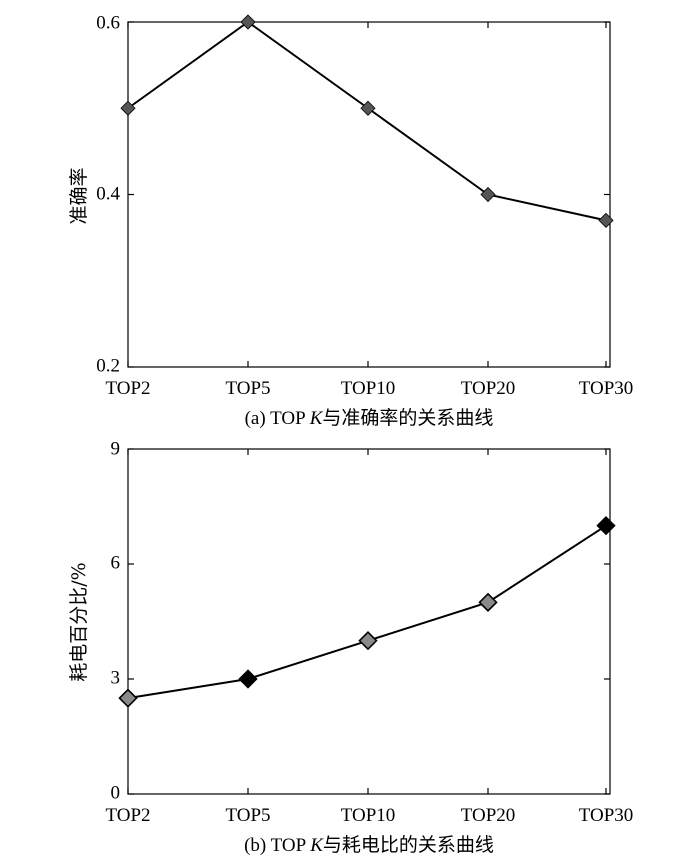  What do you see at coordinates (116, 448) in the screenshot?
I see `panel-b-y-tick-label: 9` at bounding box center [116, 448].